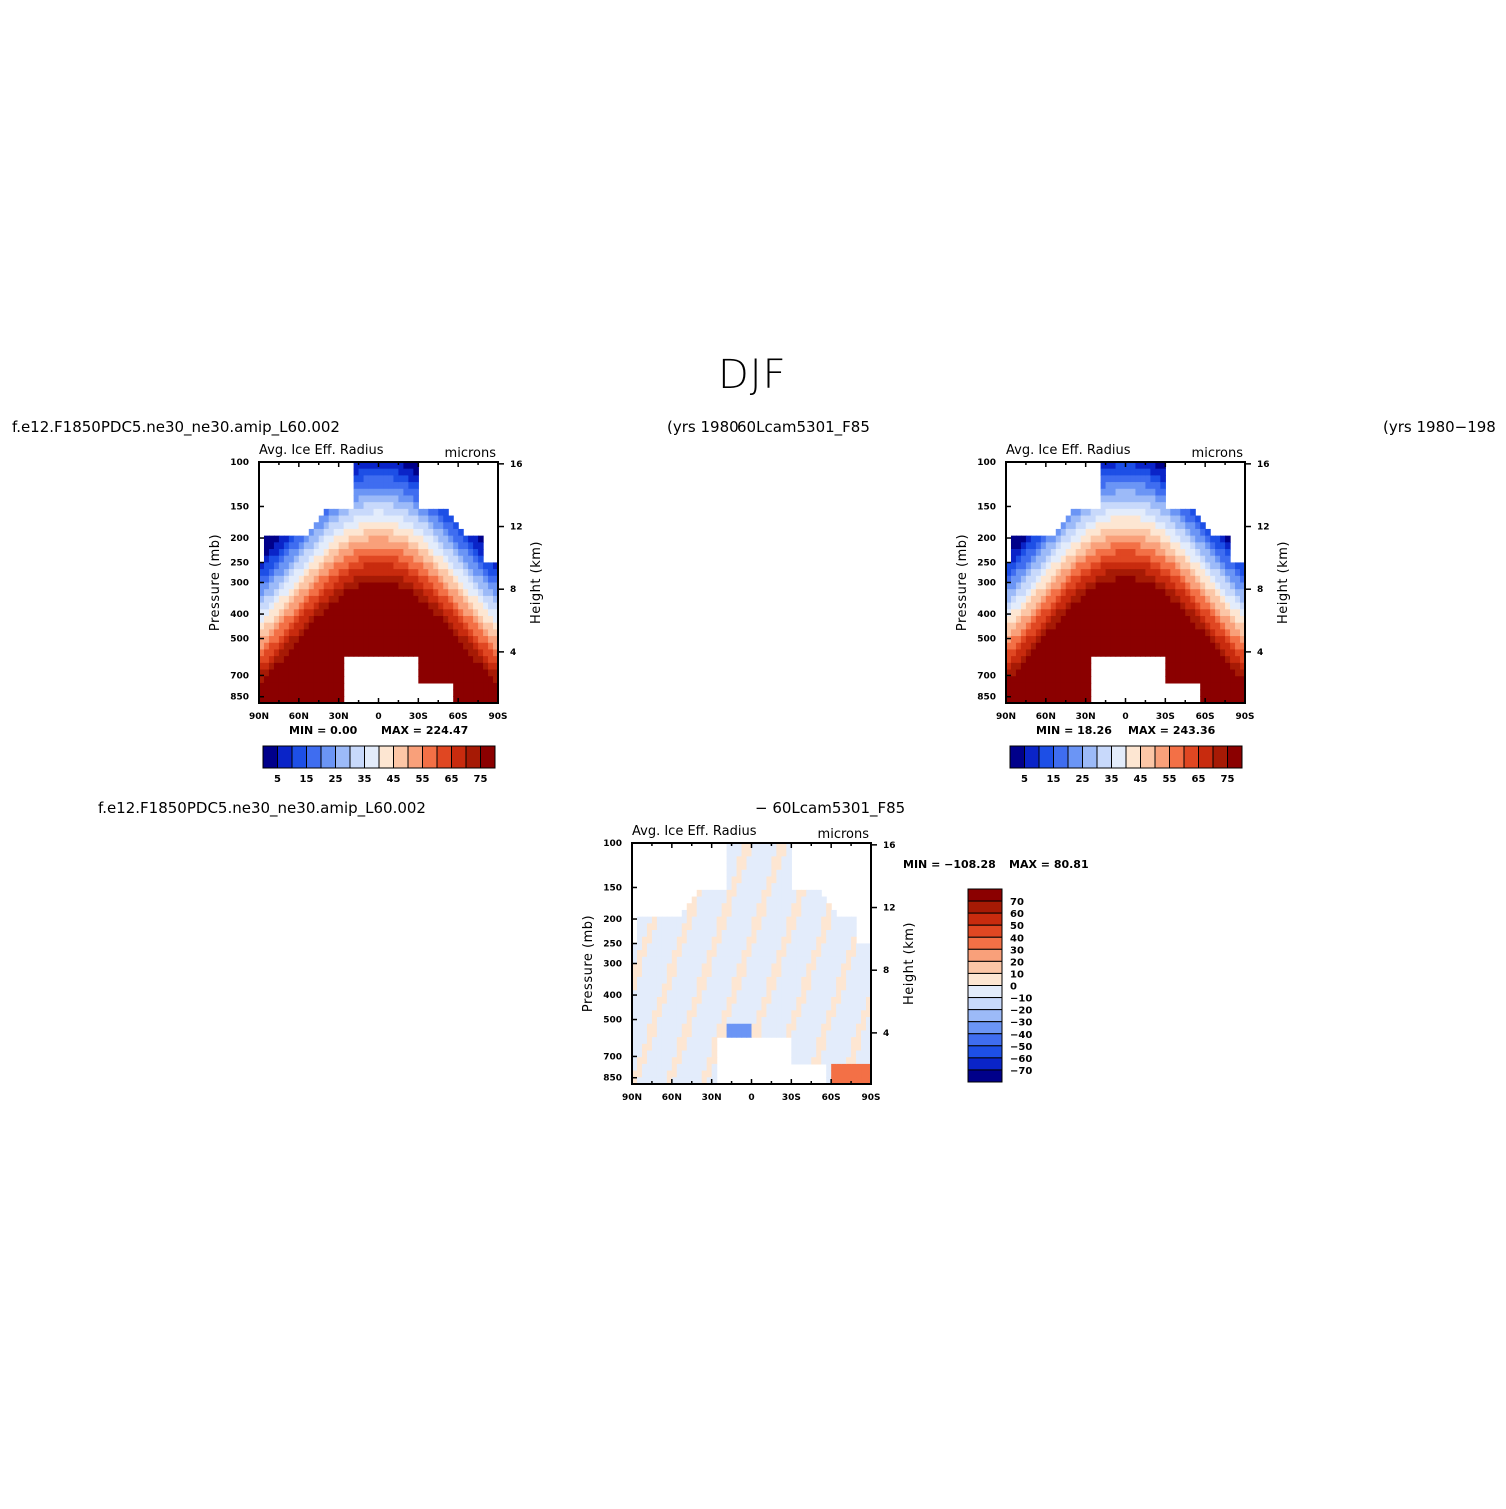  I want to click on x-tick-label: 0, so click(751, 1098).